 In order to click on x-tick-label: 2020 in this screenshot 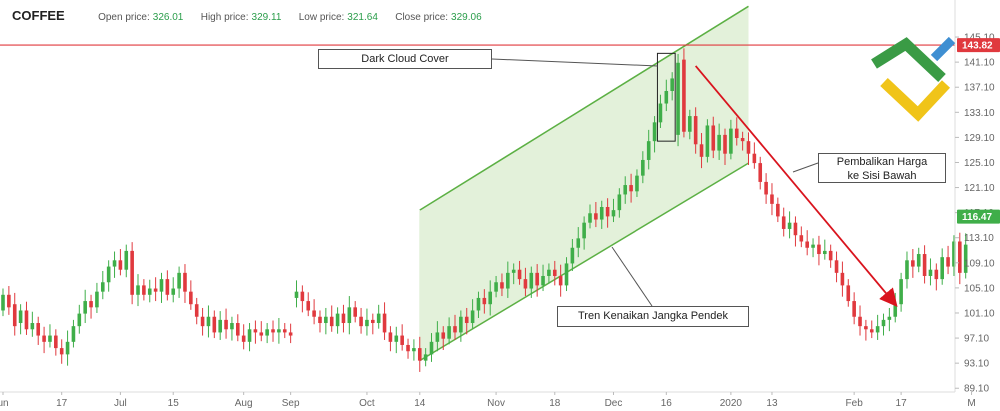, I will do `click(731, 403)`.